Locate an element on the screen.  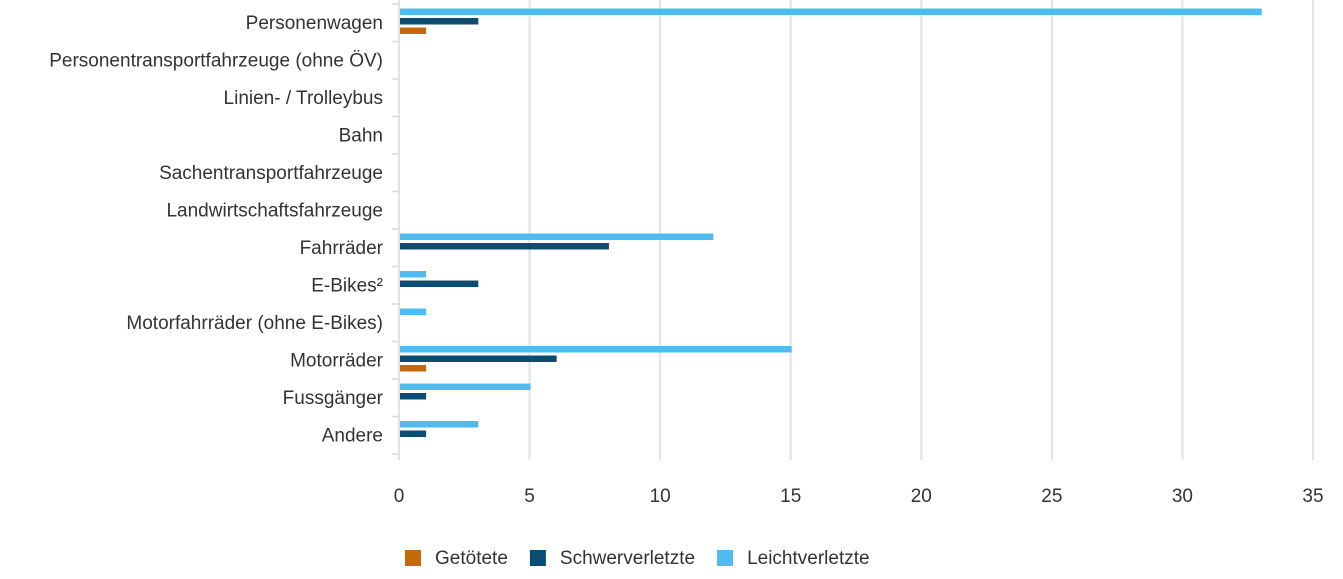
legend-label: Schwerverletzte is located at coordinates (627, 558).